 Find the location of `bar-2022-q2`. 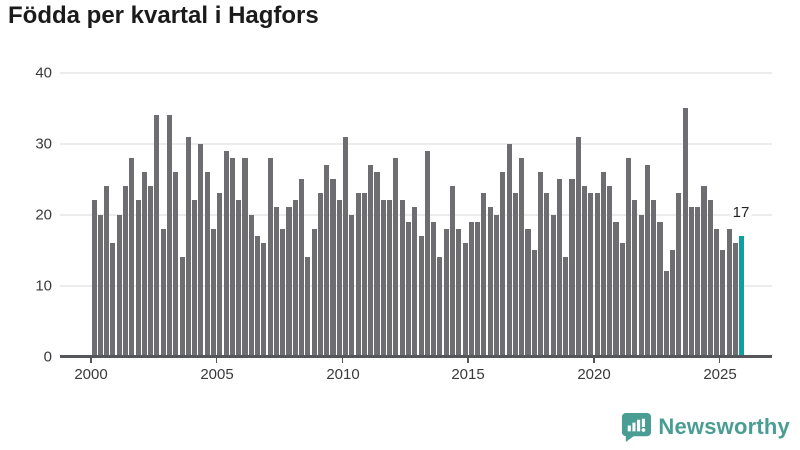

bar-2022-q2 is located at coordinates (654, 278).